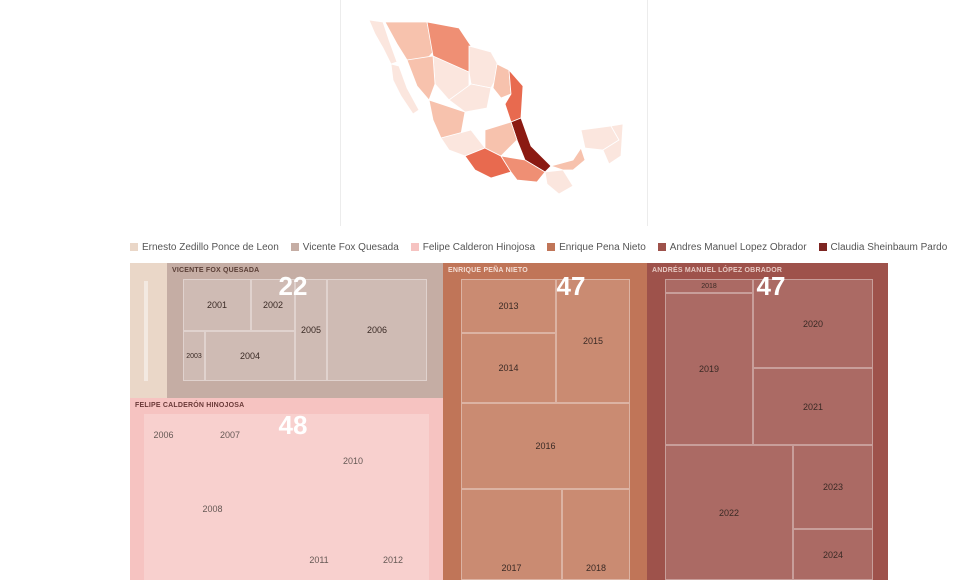 Image resolution: width=966 pixels, height=580 pixels. I want to click on pena-count: 47, so click(571, 286).